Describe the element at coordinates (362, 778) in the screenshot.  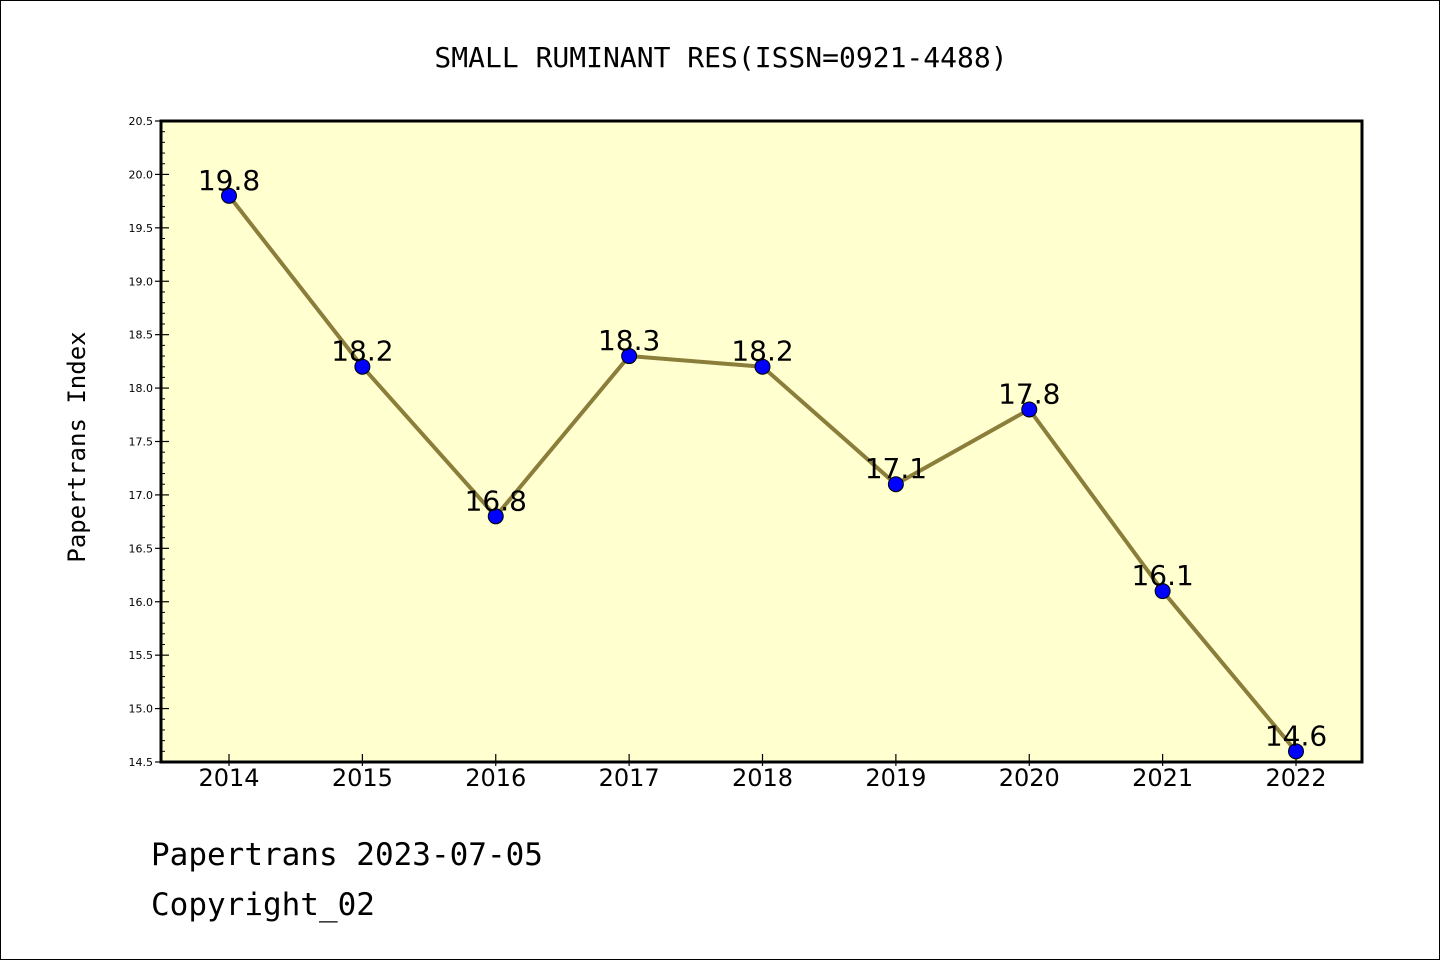
I see `x-tick-label: 2015` at that location.